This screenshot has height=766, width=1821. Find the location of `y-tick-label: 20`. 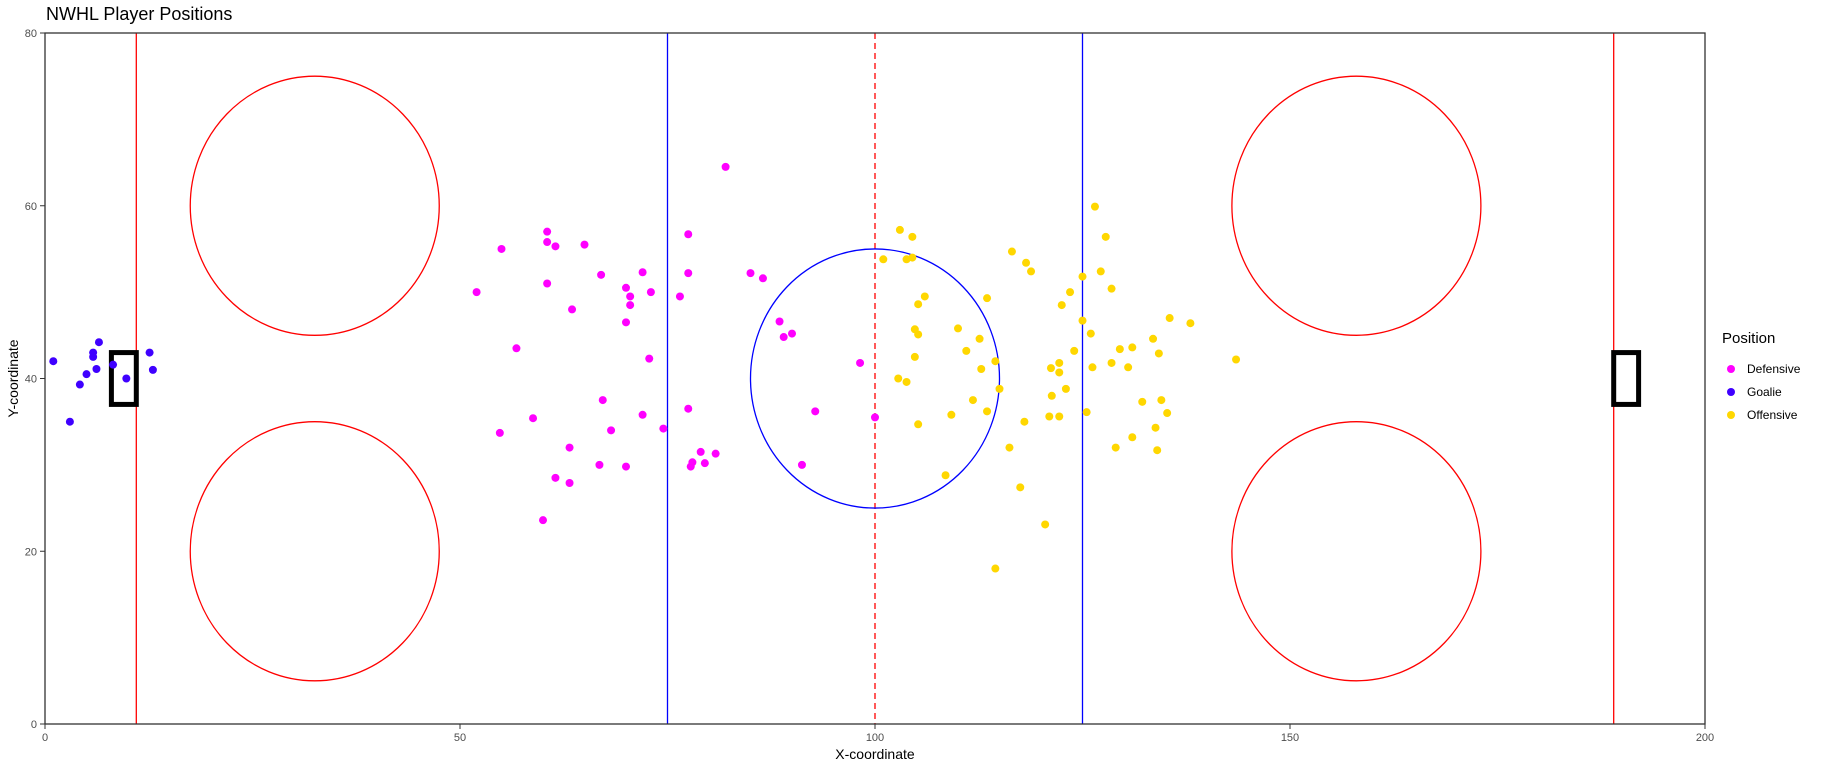

y-tick-label: 20 is located at coordinates (31, 552).